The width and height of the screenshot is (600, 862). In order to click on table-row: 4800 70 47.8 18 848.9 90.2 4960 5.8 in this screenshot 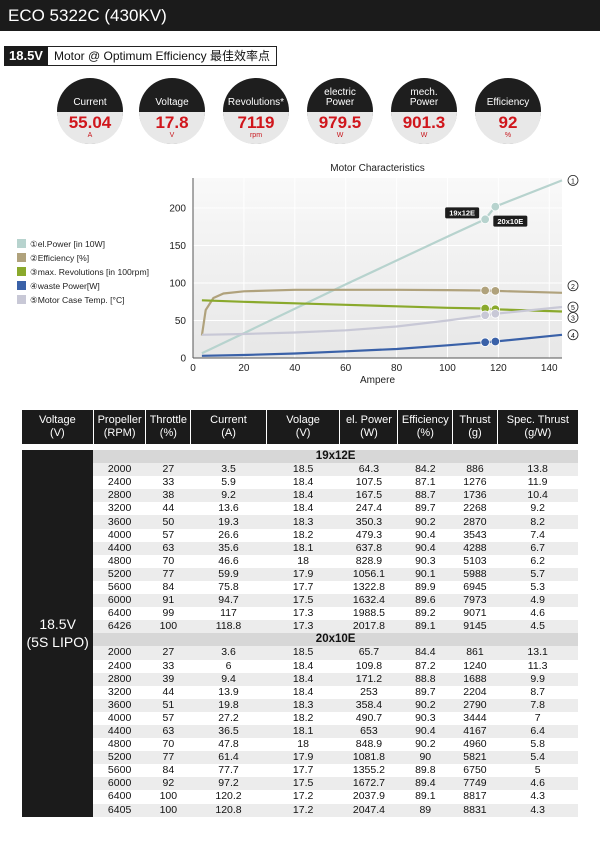, I will do `click(300, 745)`.